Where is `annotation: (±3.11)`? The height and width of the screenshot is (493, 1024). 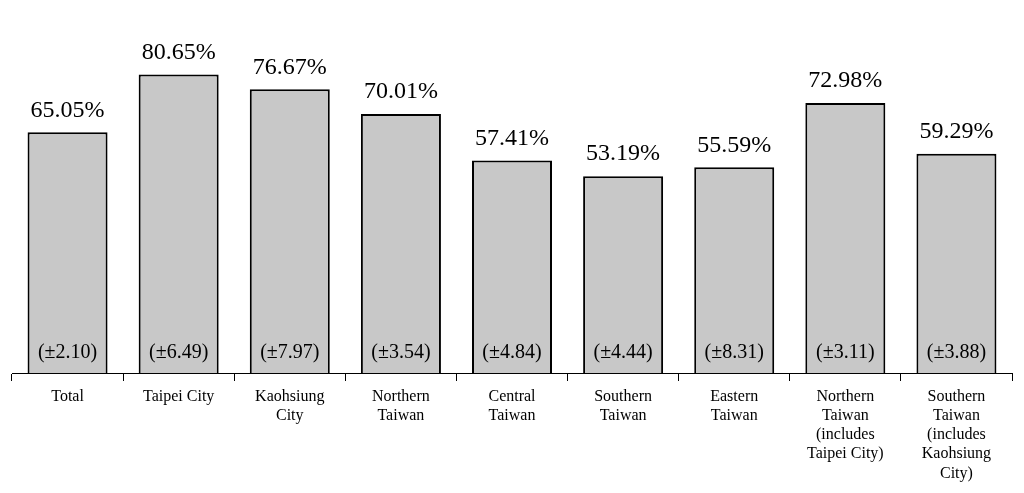
annotation: (±3.11) is located at coordinates (845, 352).